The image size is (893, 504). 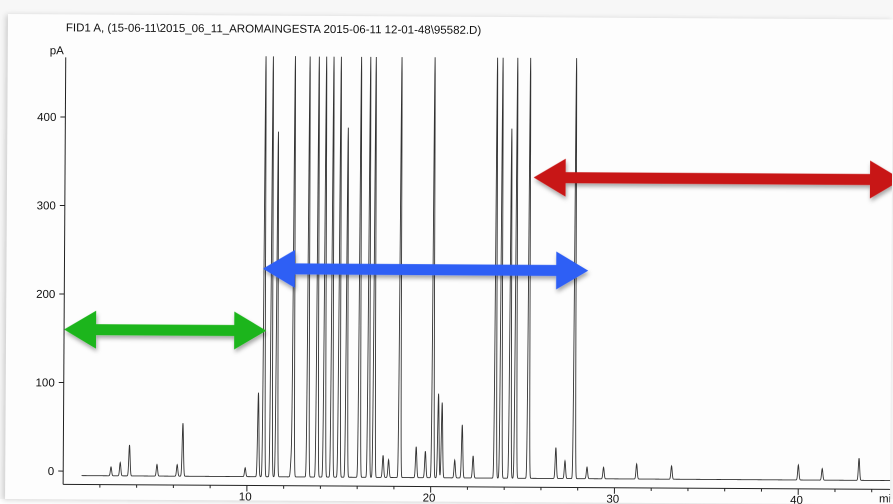 I want to click on red-arrow-shape, so click(x=713, y=178).